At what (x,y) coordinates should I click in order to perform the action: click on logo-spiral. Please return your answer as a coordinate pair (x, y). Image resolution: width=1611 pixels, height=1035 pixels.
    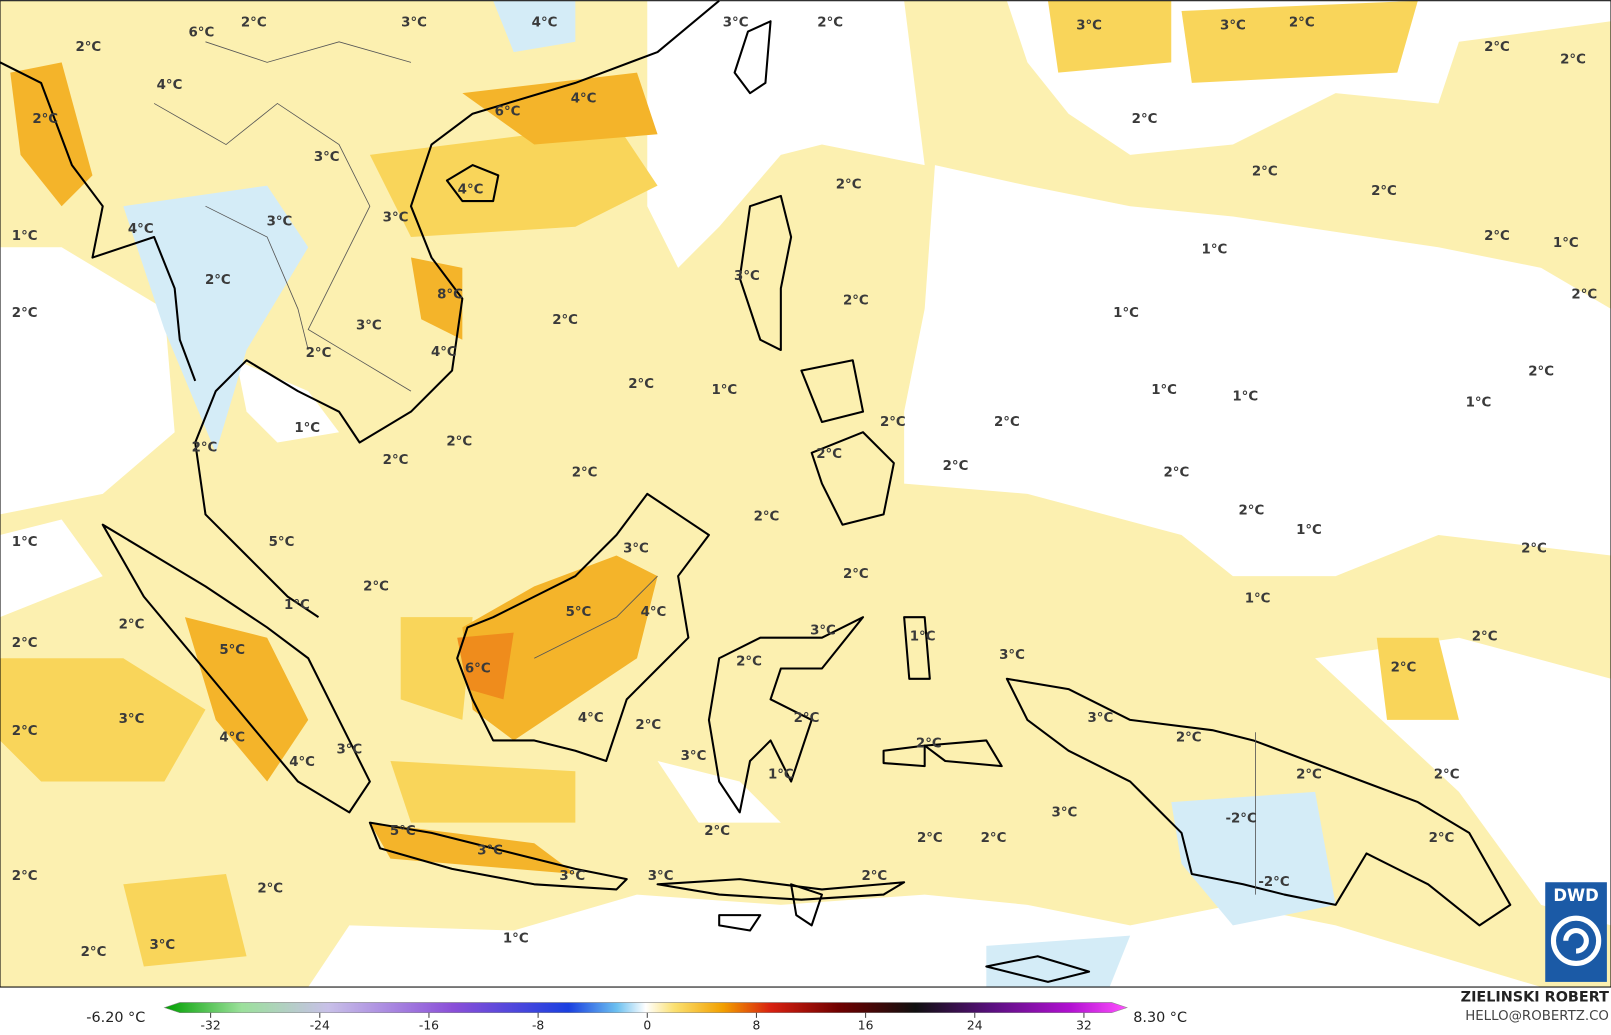
    Looking at the image, I should click on (1576, 940).